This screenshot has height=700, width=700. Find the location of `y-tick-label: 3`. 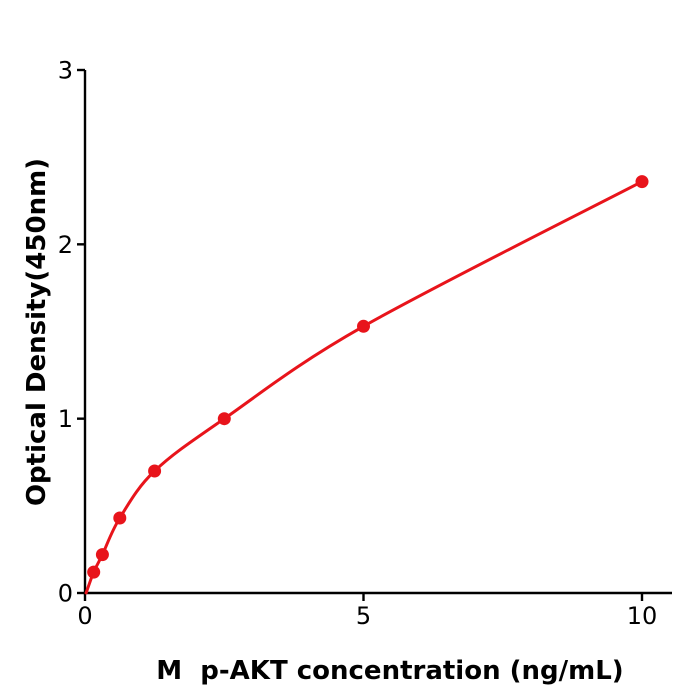

y-tick-label: 3 is located at coordinates (65, 71).